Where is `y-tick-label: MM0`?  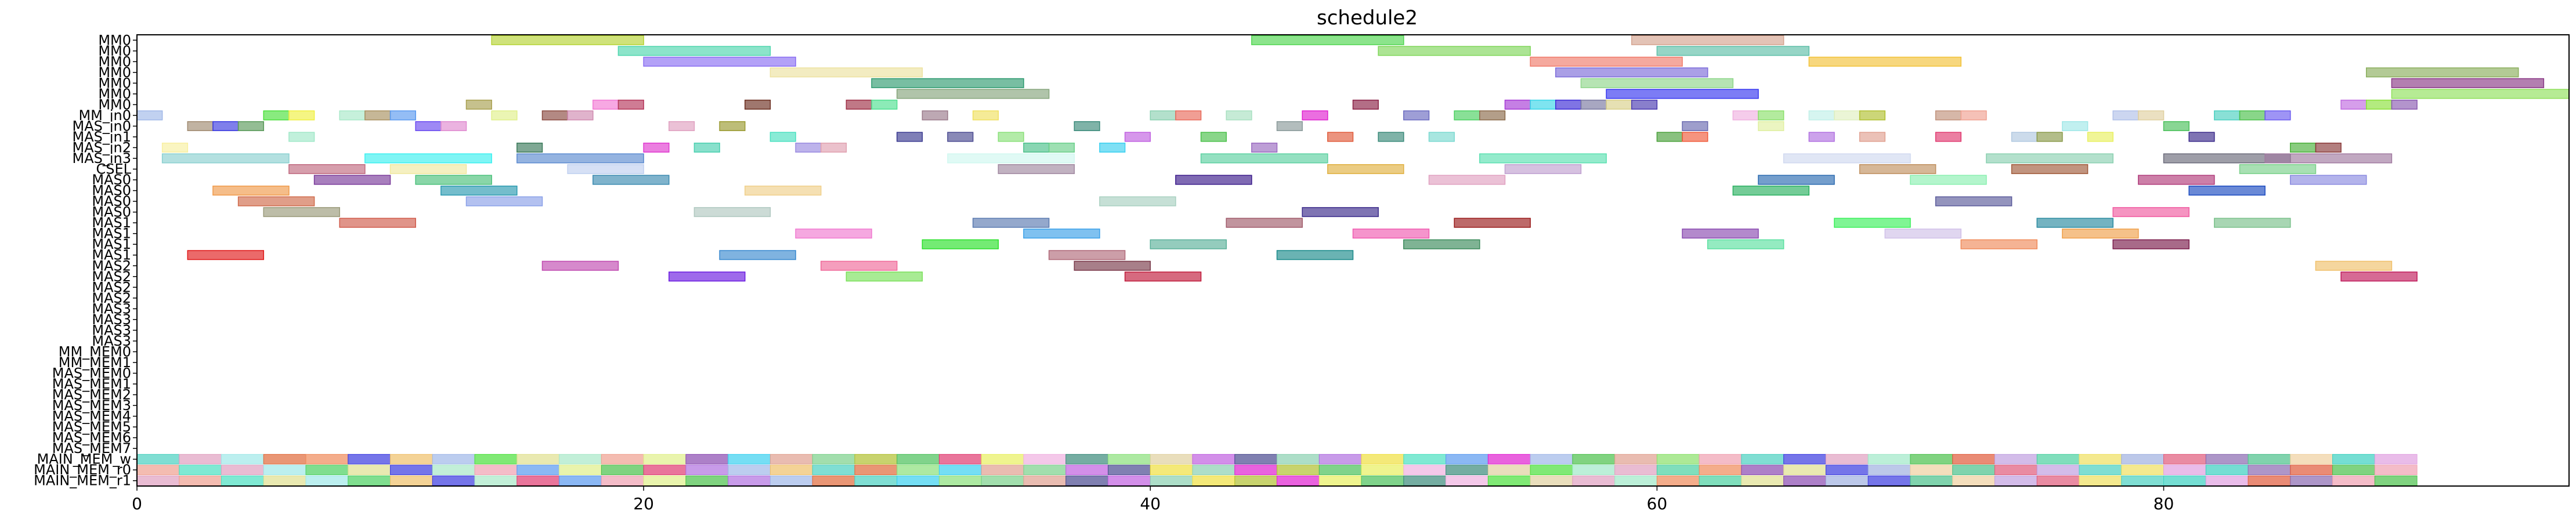
y-tick-label: MM0 is located at coordinates (114, 104).